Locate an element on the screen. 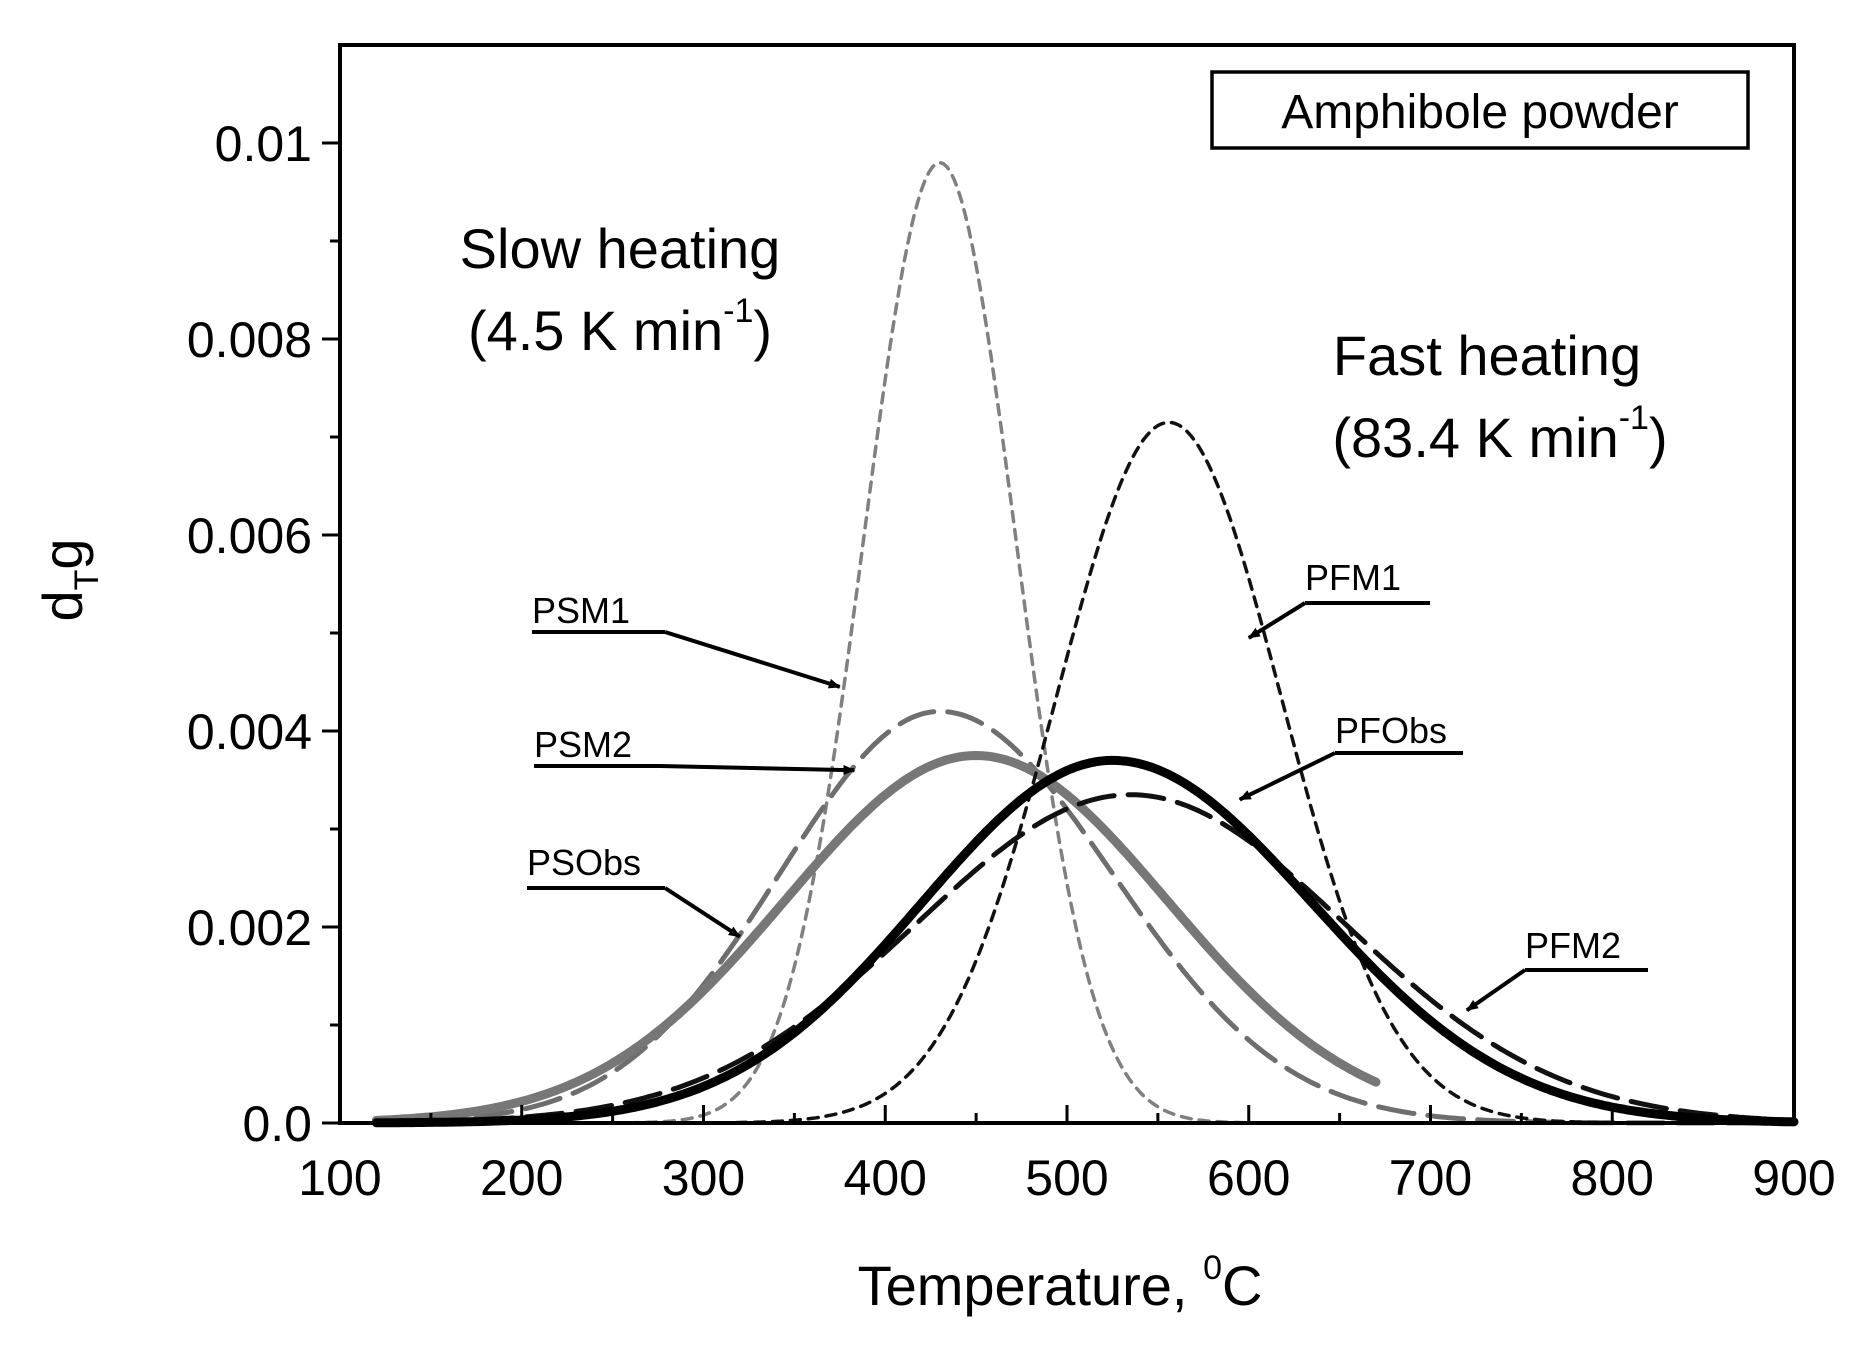 This screenshot has height=1353, width=1864. curve-label-psm1: PSM1 is located at coordinates (686, 639).